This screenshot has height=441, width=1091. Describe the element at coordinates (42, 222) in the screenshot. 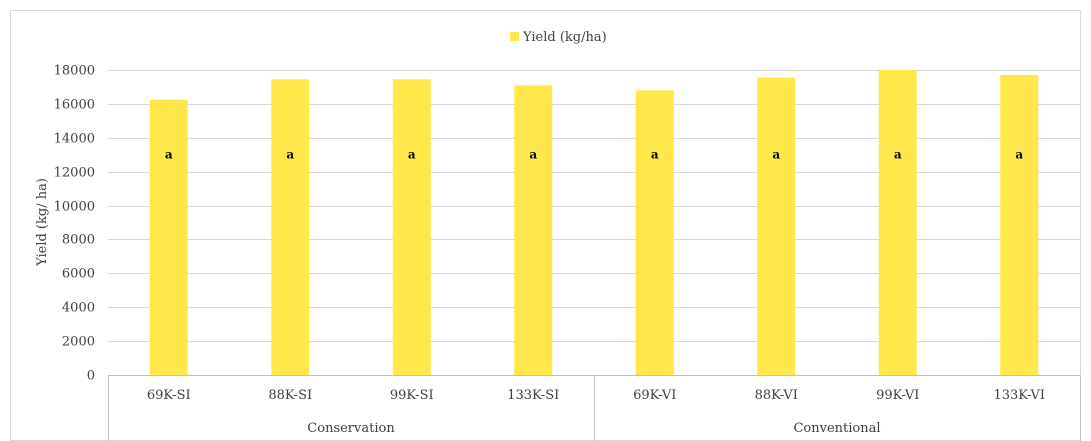

I see `y-axis-title: Yield (kg/ ha)` at that location.